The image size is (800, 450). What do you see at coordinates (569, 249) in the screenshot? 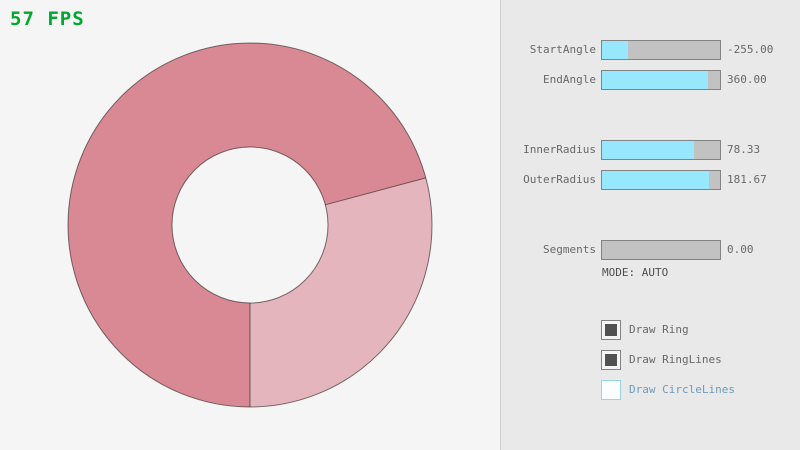
I see `segments-label: Segments` at bounding box center [569, 249].